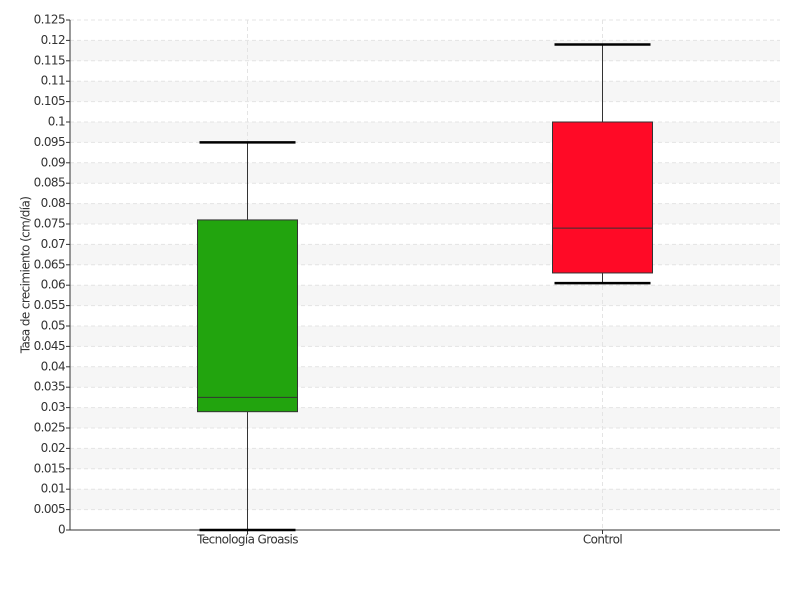 This screenshot has height=600, width=800. Describe the element at coordinates (53, 407) in the screenshot. I see `y-tick-label: 0.03` at that location.